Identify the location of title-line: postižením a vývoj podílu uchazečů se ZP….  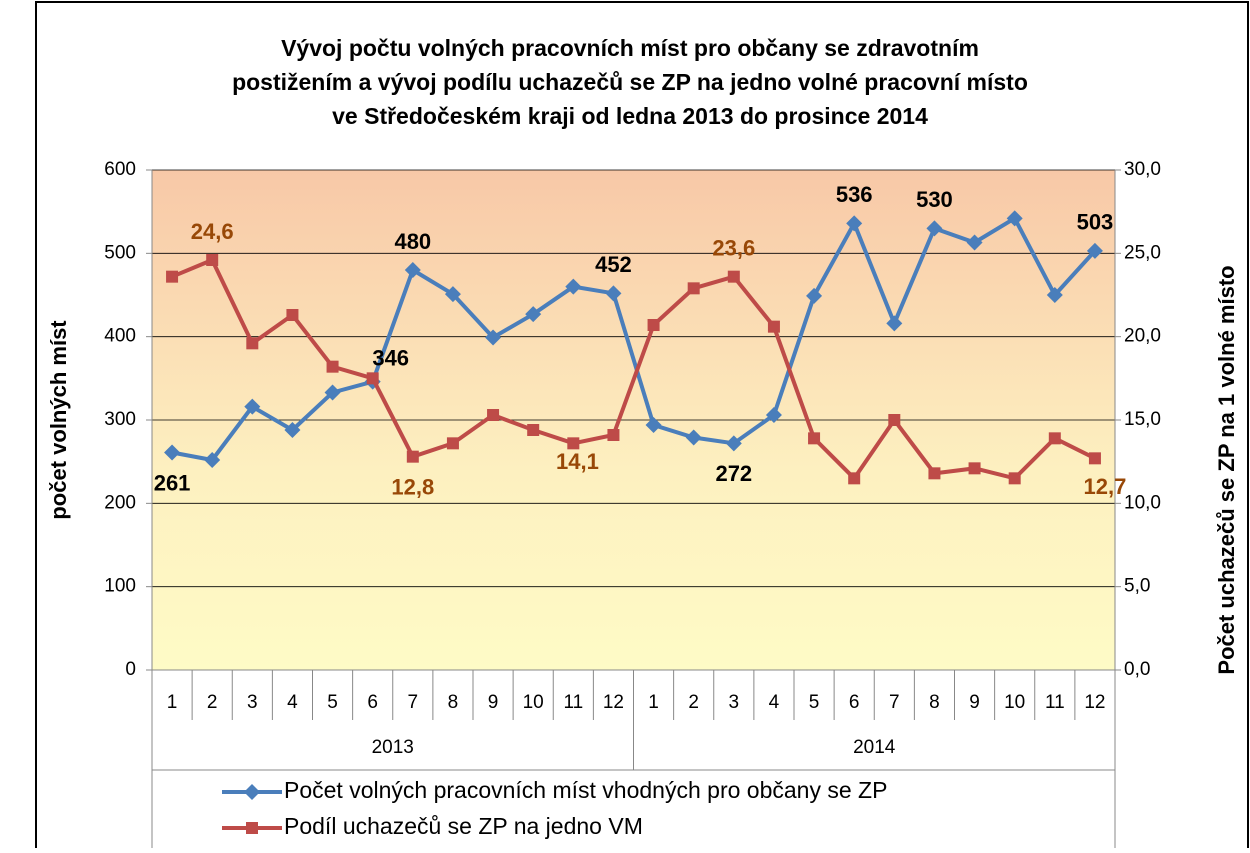
(630, 82).